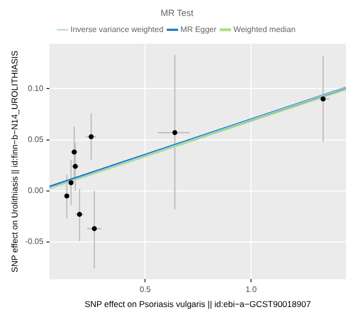 The image size is (360, 320). Describe the element at coordinates (146, 289) in the screenshot. I see `x-tick-label: 0.5` at that location.